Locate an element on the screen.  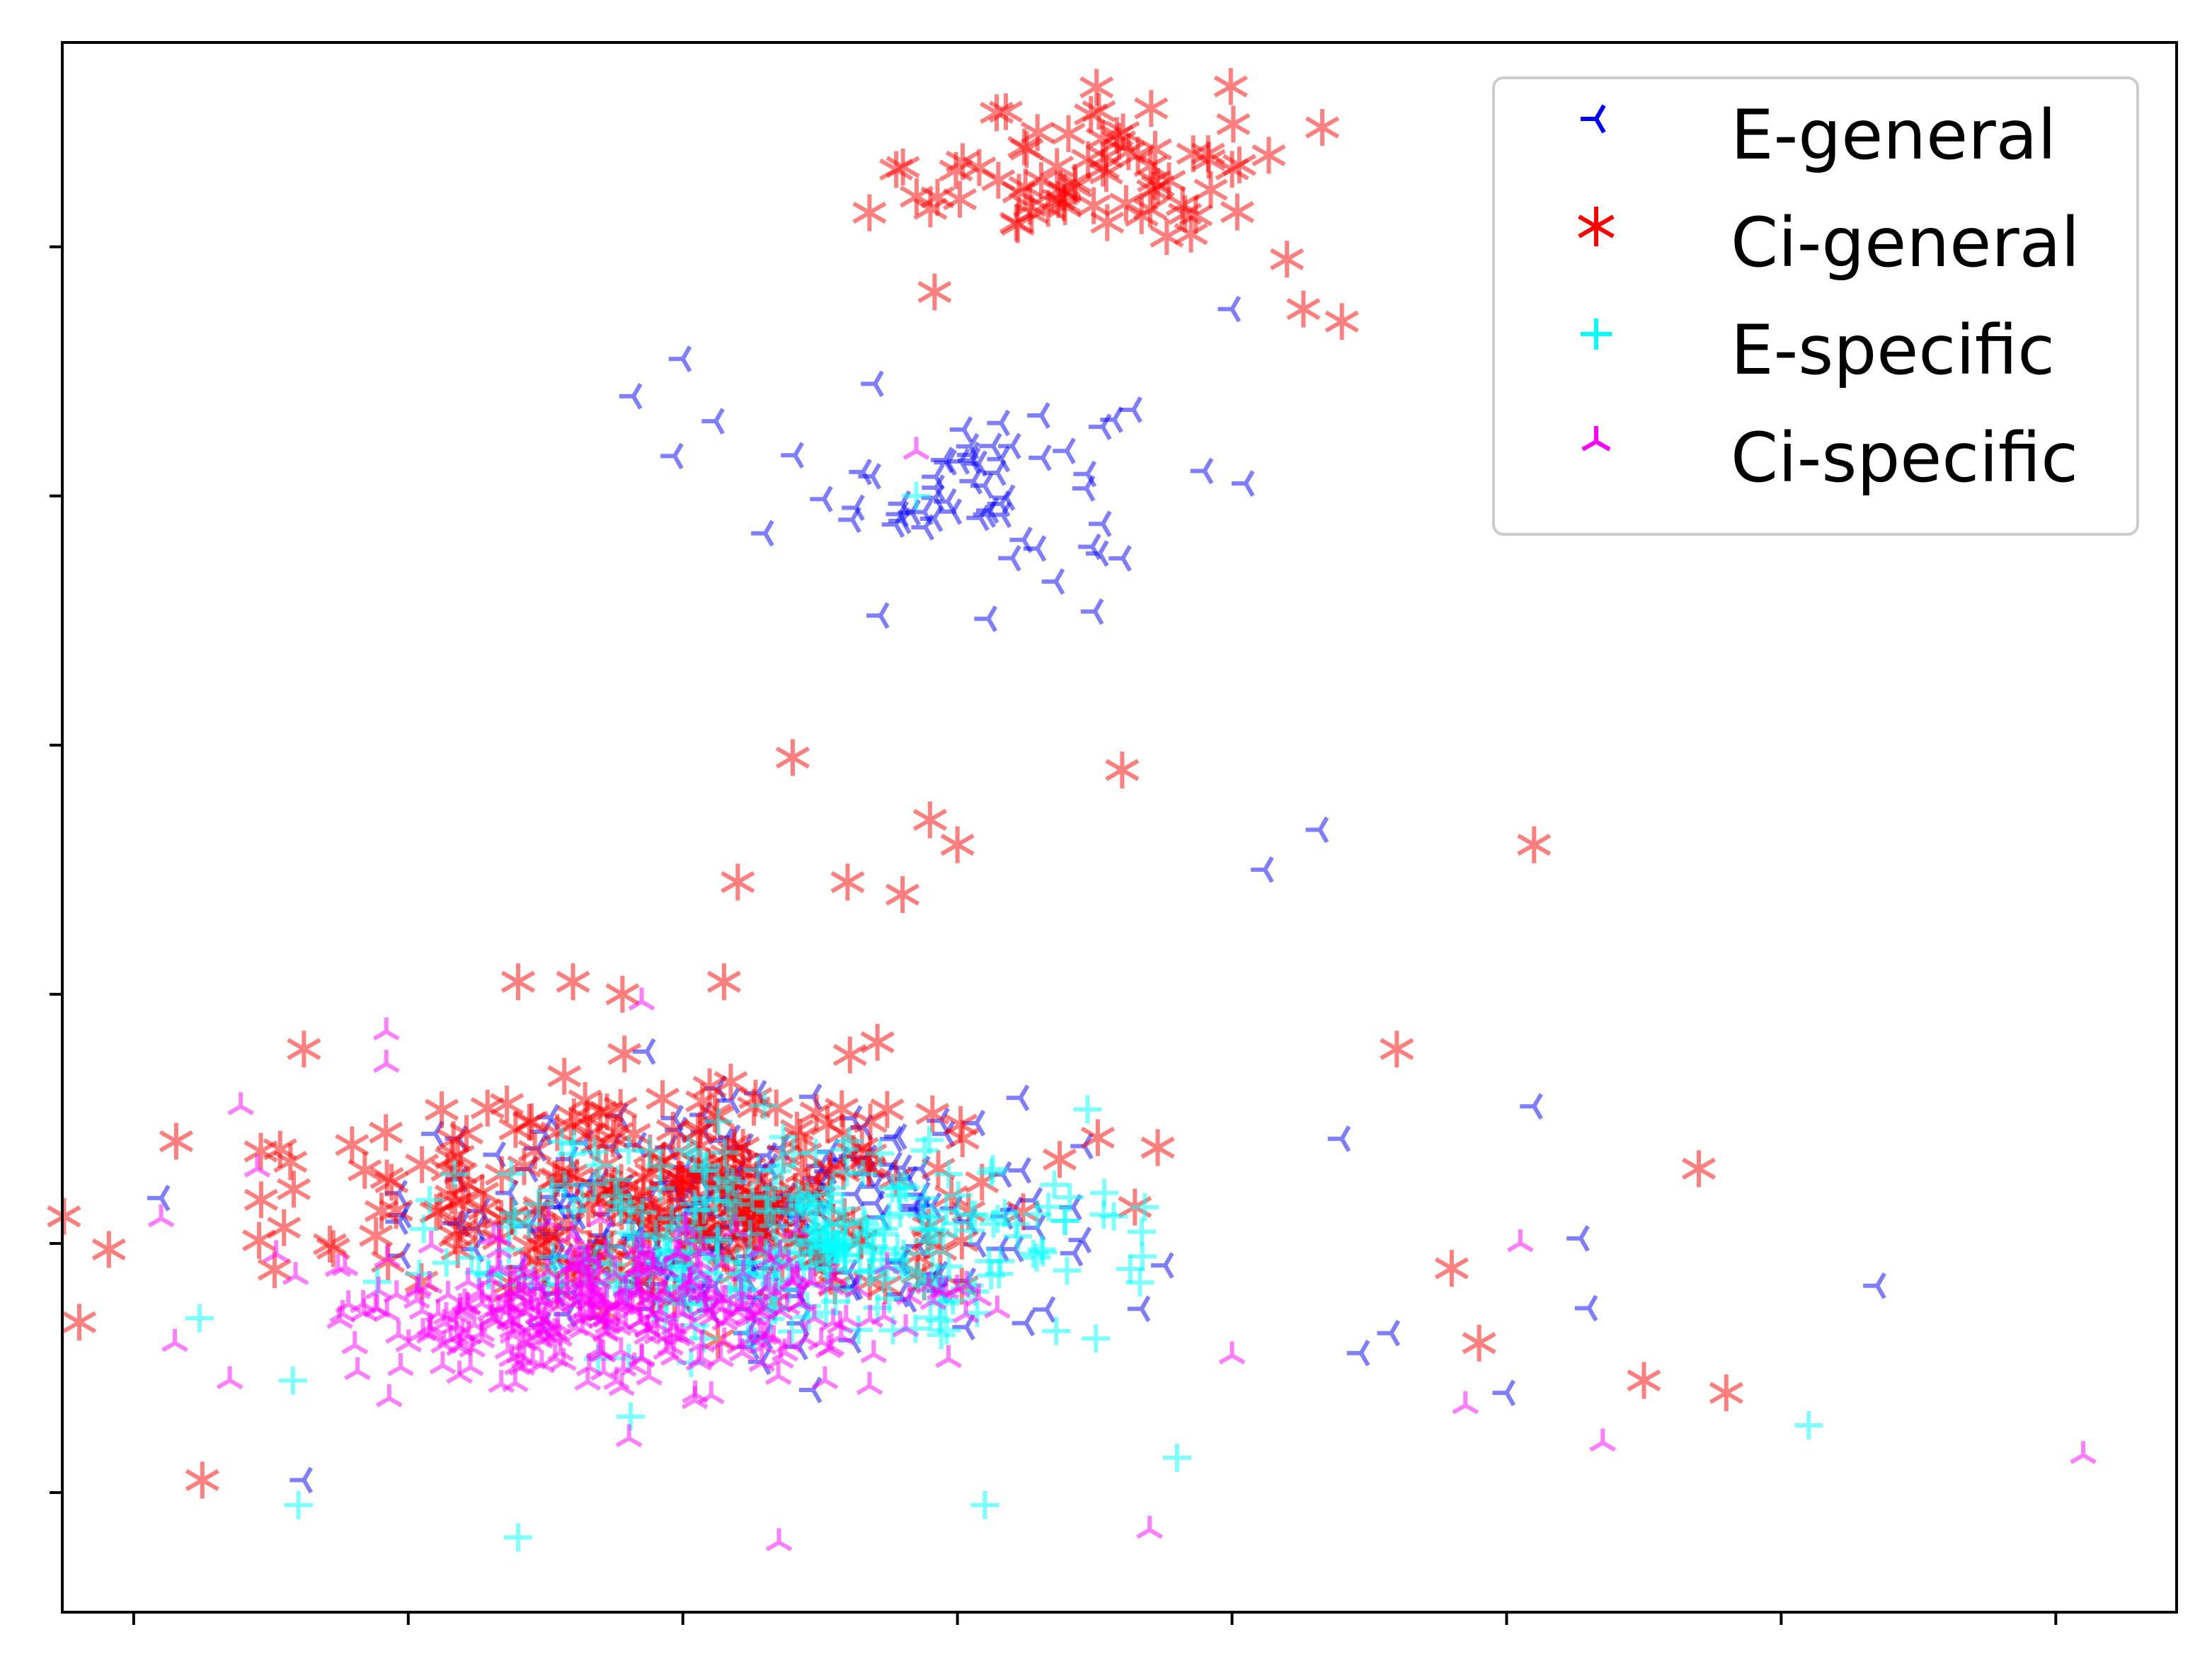
legend-label-e-specific: E-specific is located at coordinates (1893, 350).